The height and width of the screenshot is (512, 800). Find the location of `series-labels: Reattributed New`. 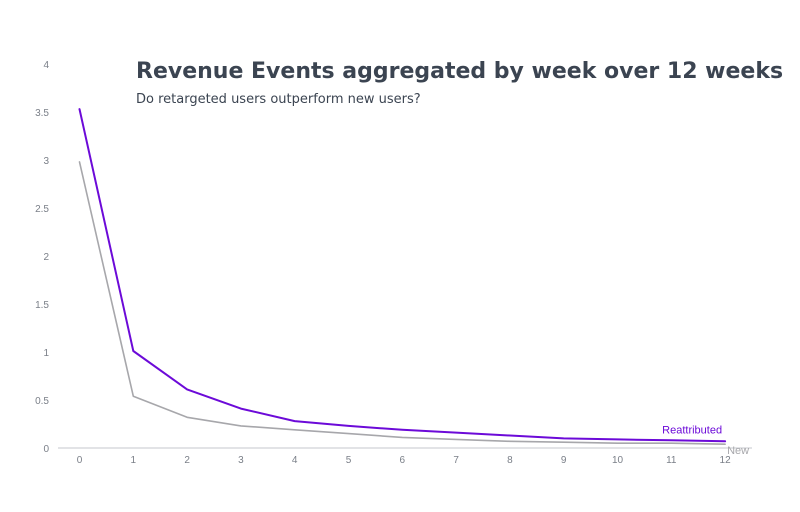

series-labels: Reattributed New is located at coordinates (705, 440).